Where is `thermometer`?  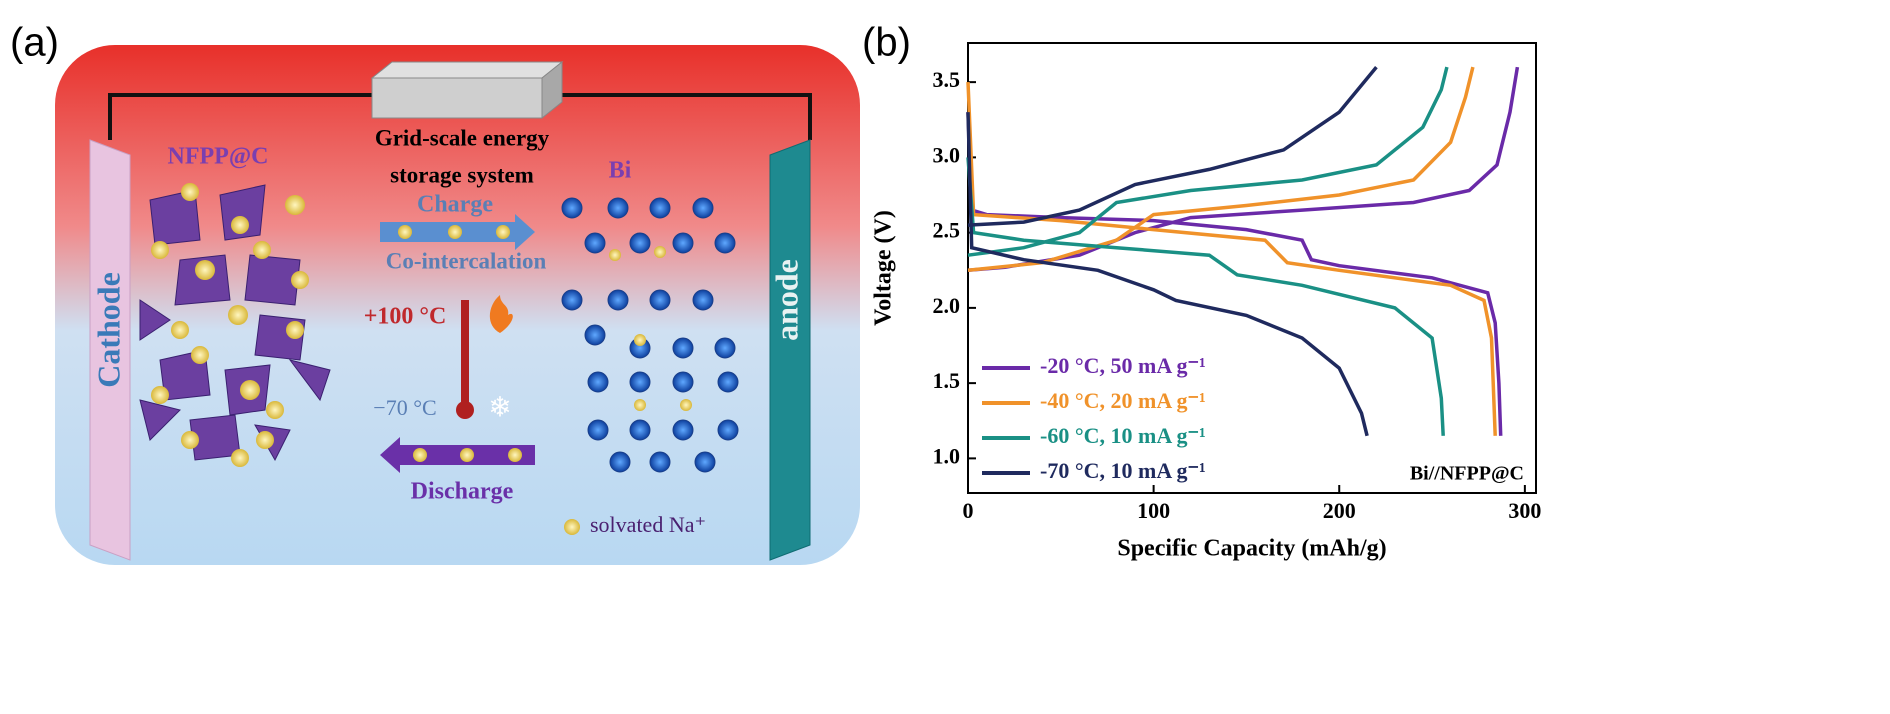 thermometer is located at coordinates (465, 352).